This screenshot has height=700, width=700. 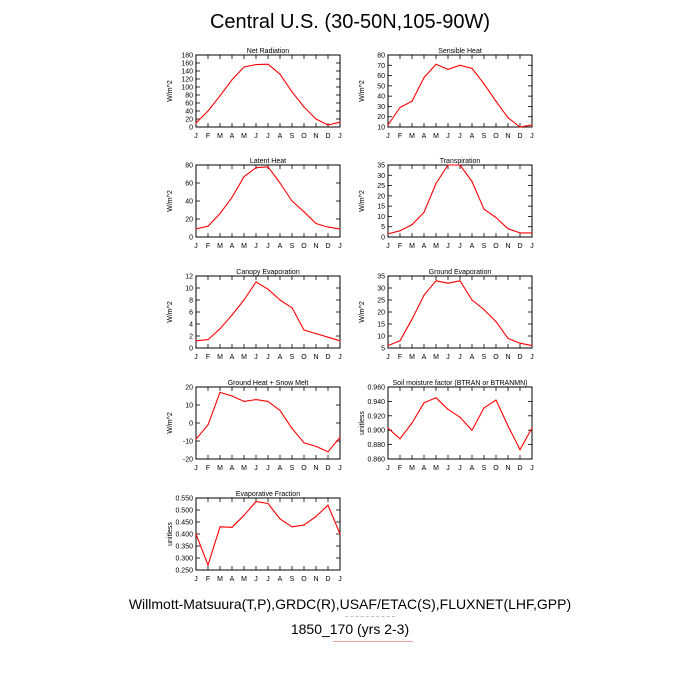 I want to click on y-tick-label: 50, so click(x=381, y=86).